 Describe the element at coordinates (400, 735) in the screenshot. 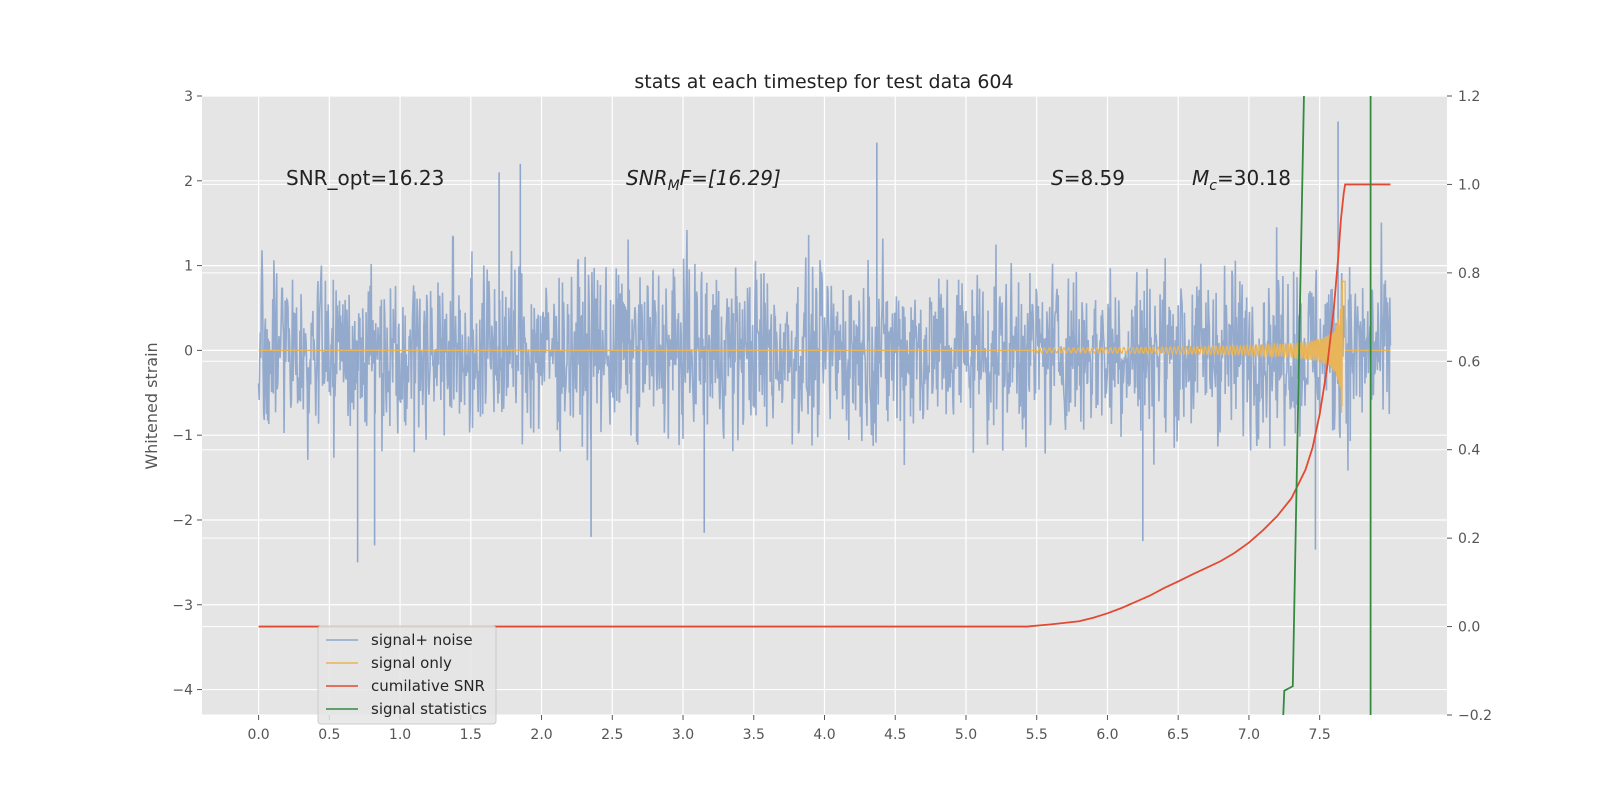

I see `x-tick-label: 1.0` at that location.